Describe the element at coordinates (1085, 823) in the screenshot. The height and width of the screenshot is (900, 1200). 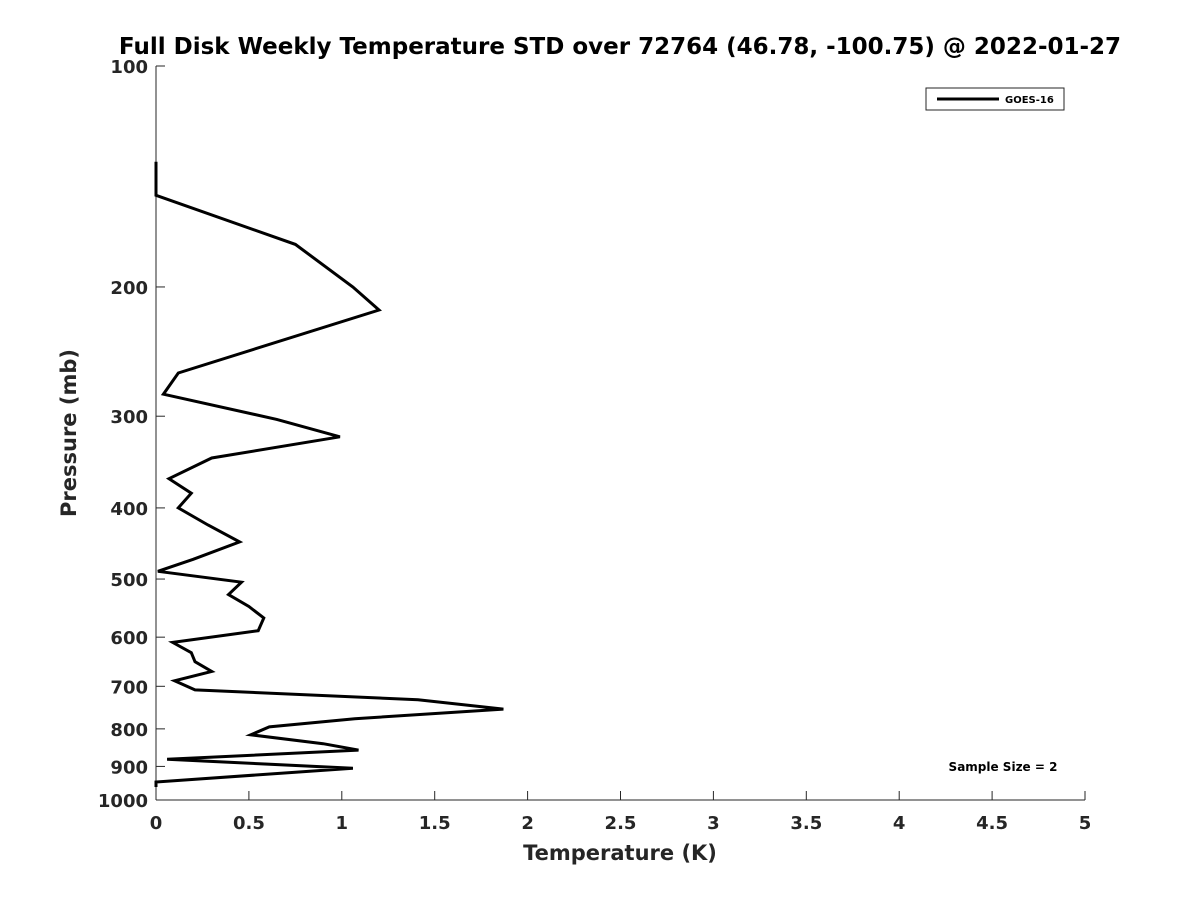
I see `x-tick-label: 5` at that location.